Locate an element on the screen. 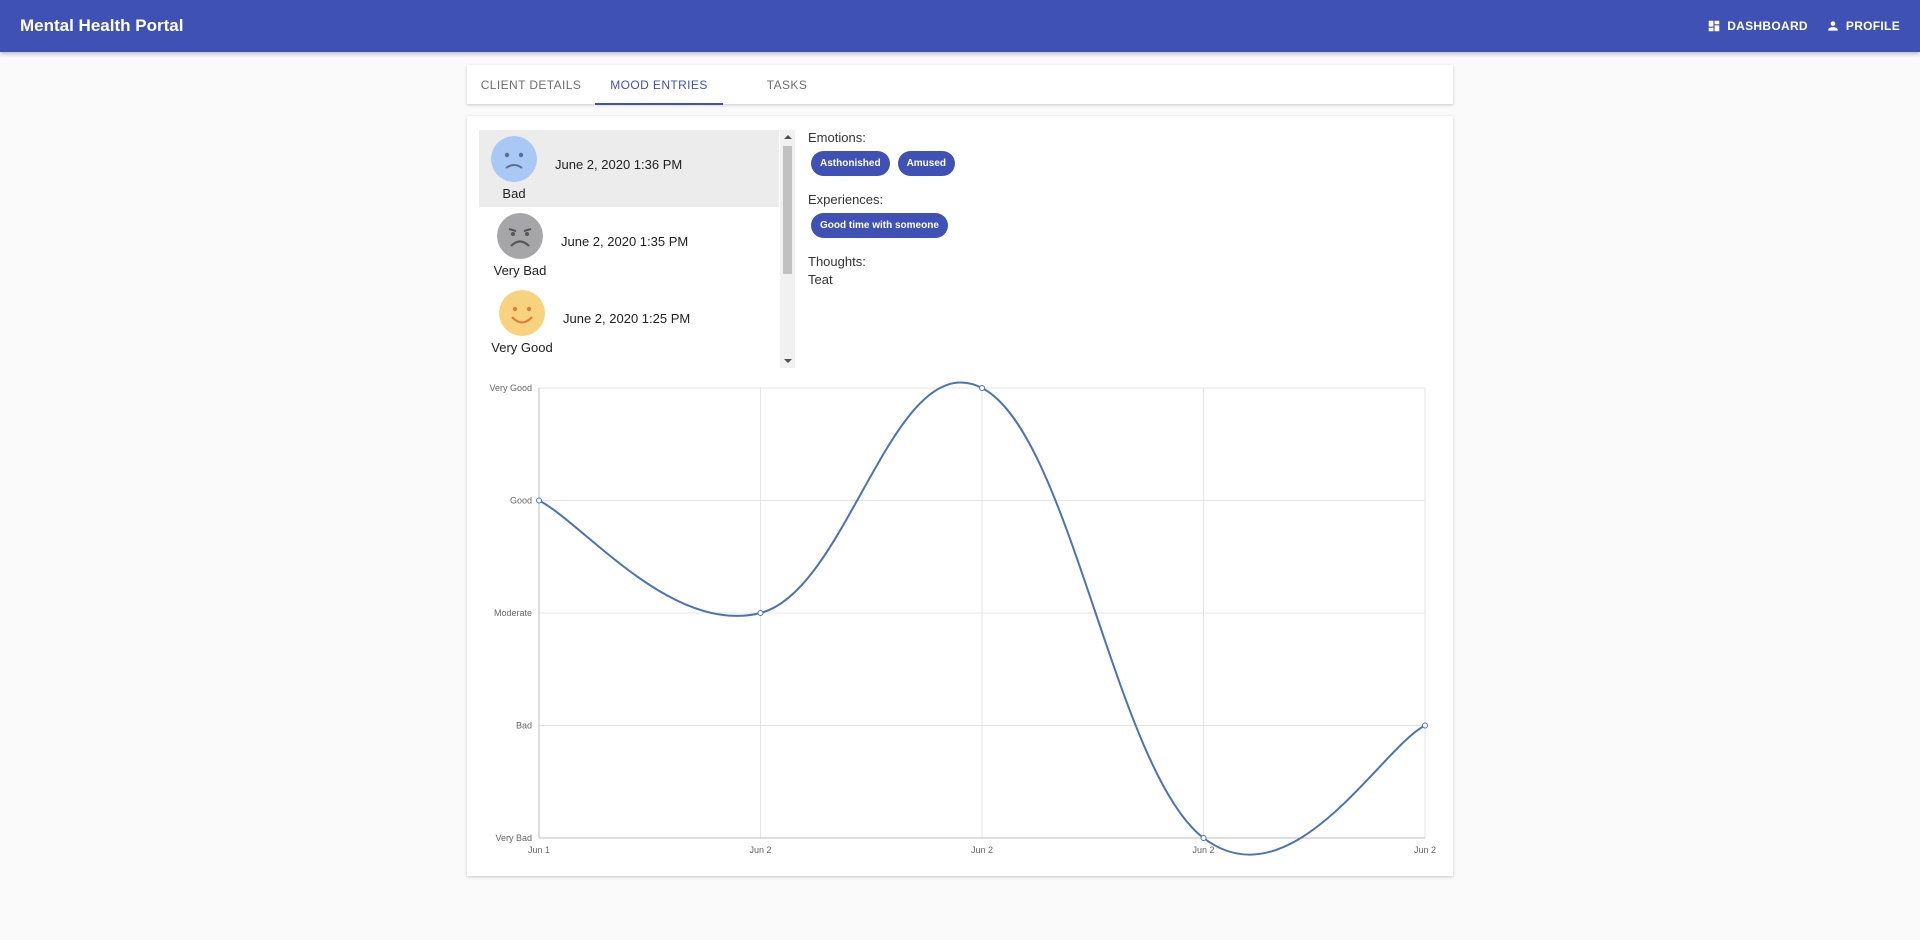  tab-bar: CLIENT DETAILS MOOD ENTRIES TASKS is located at coordinates (960, 85).